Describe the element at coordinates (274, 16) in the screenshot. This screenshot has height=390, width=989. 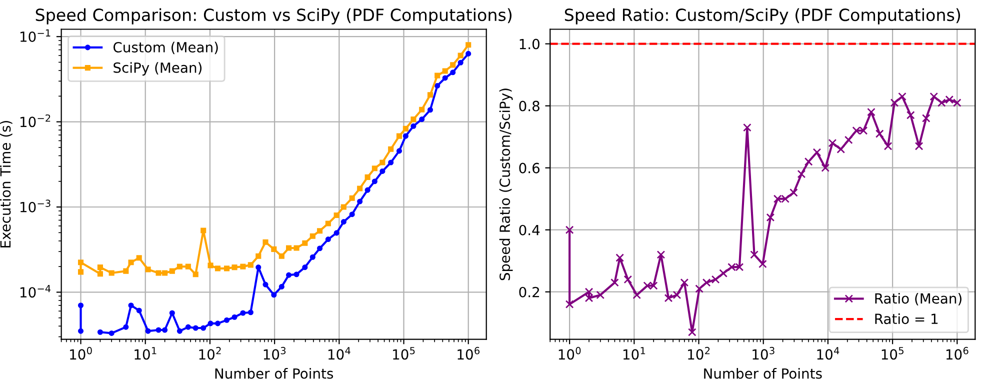
I see `chart-title: Speed Comparison: Custom vs SciPy (PDF Computations)` at that location.